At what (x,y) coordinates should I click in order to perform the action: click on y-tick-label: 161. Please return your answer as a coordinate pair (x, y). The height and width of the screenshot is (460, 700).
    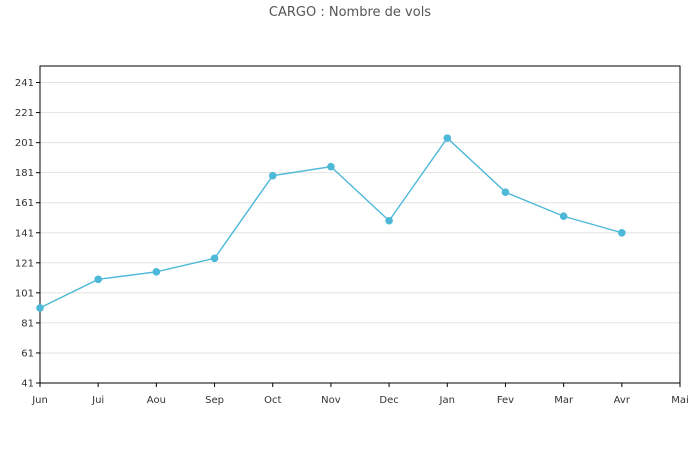
    Looking at the image, I should click on (24, 203).